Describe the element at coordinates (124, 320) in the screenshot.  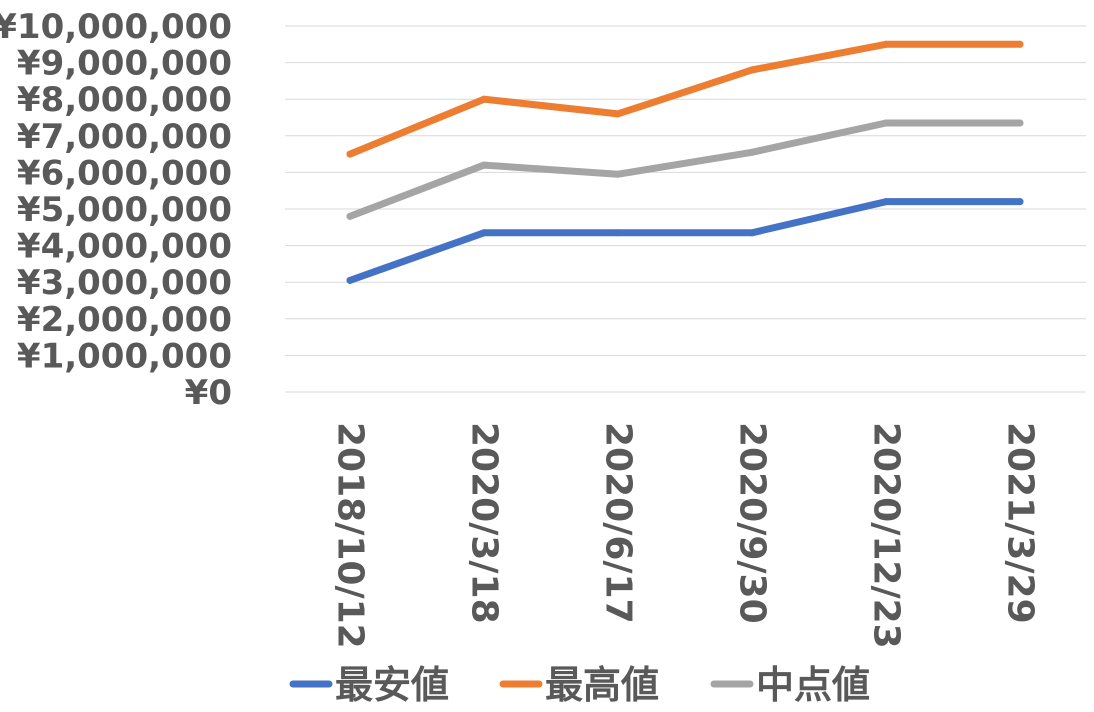
I see `y-tick-label: ¥2,000,000` at that location.